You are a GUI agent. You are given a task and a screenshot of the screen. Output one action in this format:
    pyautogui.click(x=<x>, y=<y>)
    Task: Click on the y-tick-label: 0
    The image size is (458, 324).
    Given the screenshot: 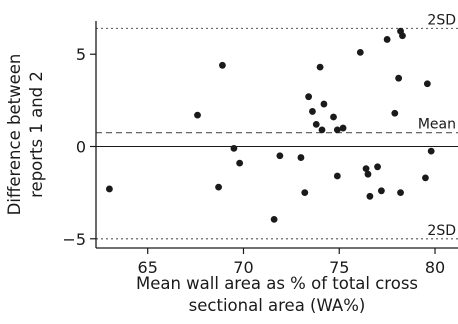 What is the action you would take?
    pyautogui.click(x=81, y=146)
    